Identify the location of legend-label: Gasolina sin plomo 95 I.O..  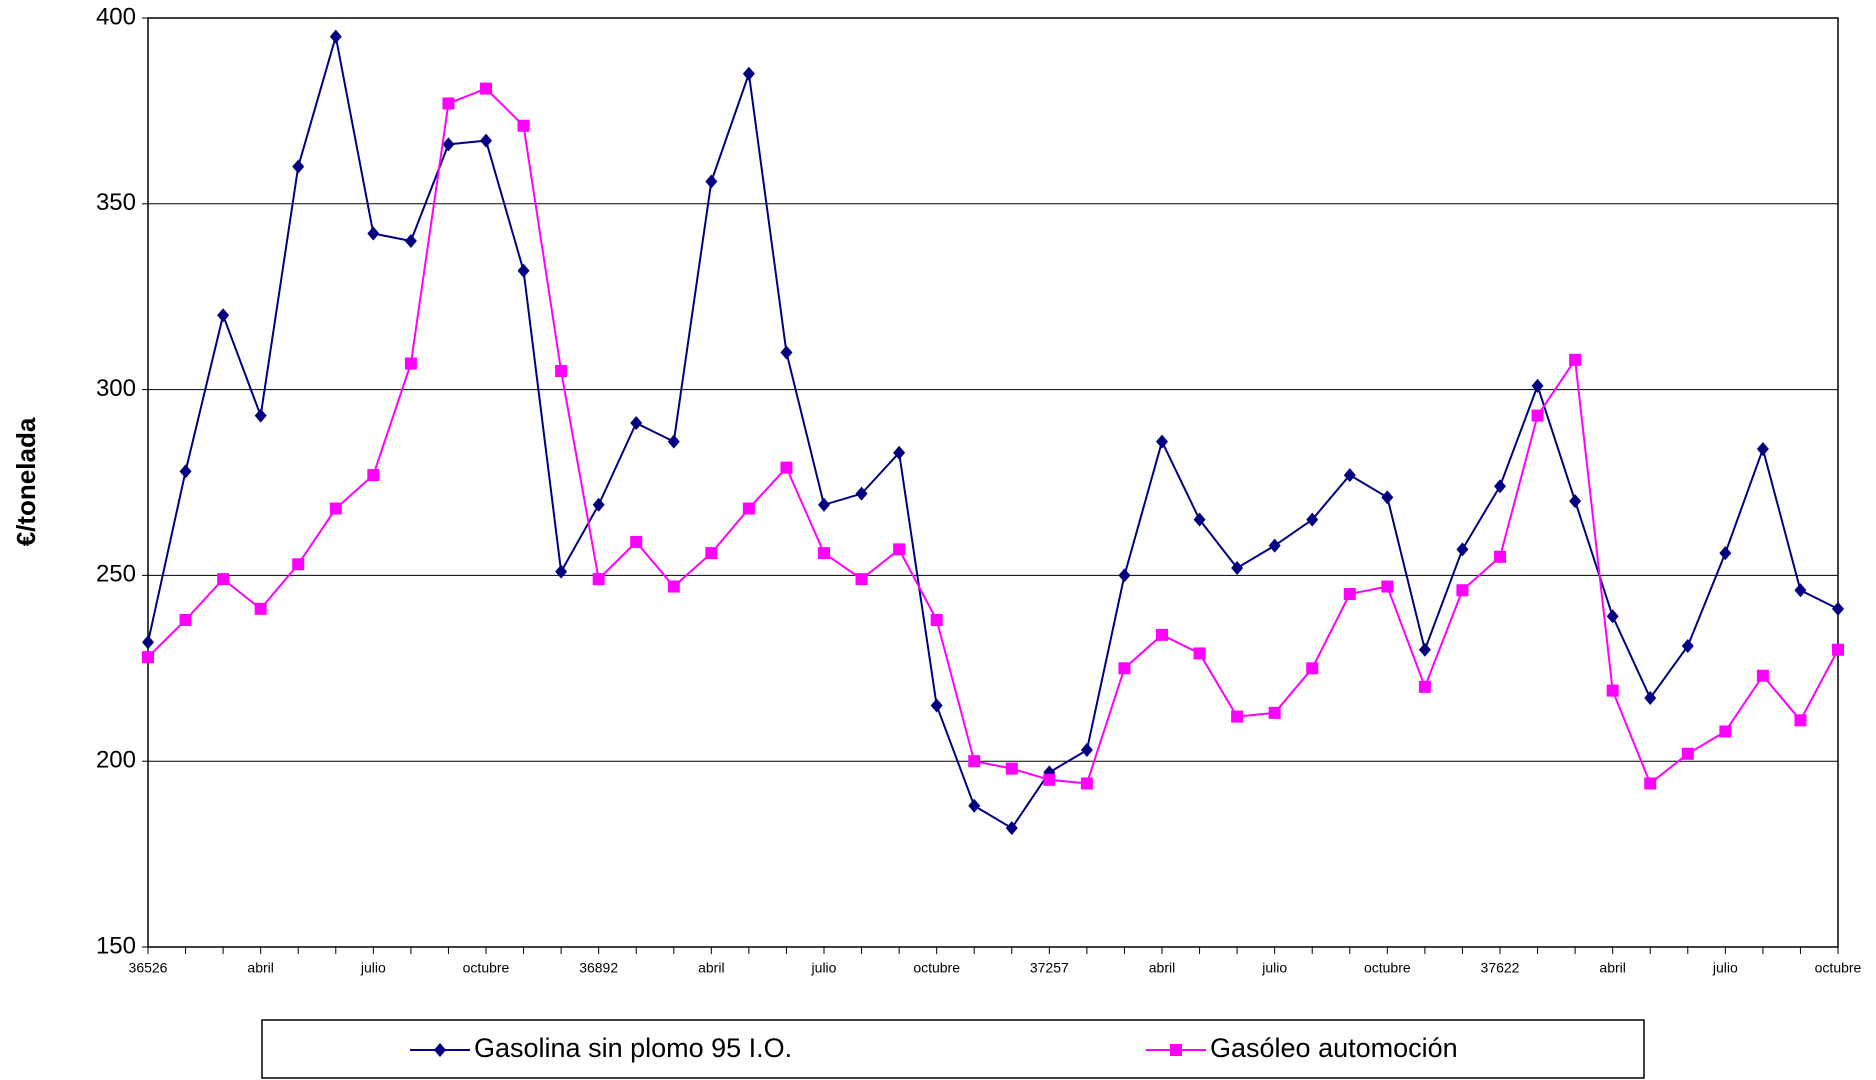
(633, 1048).